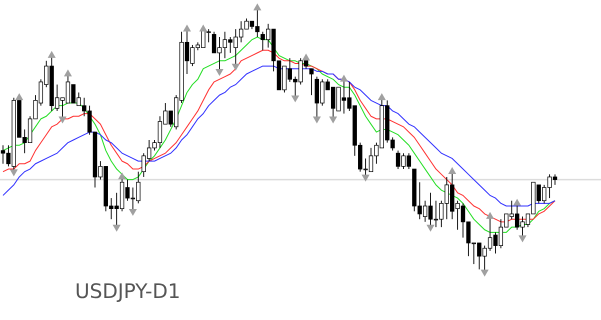 This screenshot has width=601, height=320. I want to click on text: USDJPY-D1, so click(127, 291).